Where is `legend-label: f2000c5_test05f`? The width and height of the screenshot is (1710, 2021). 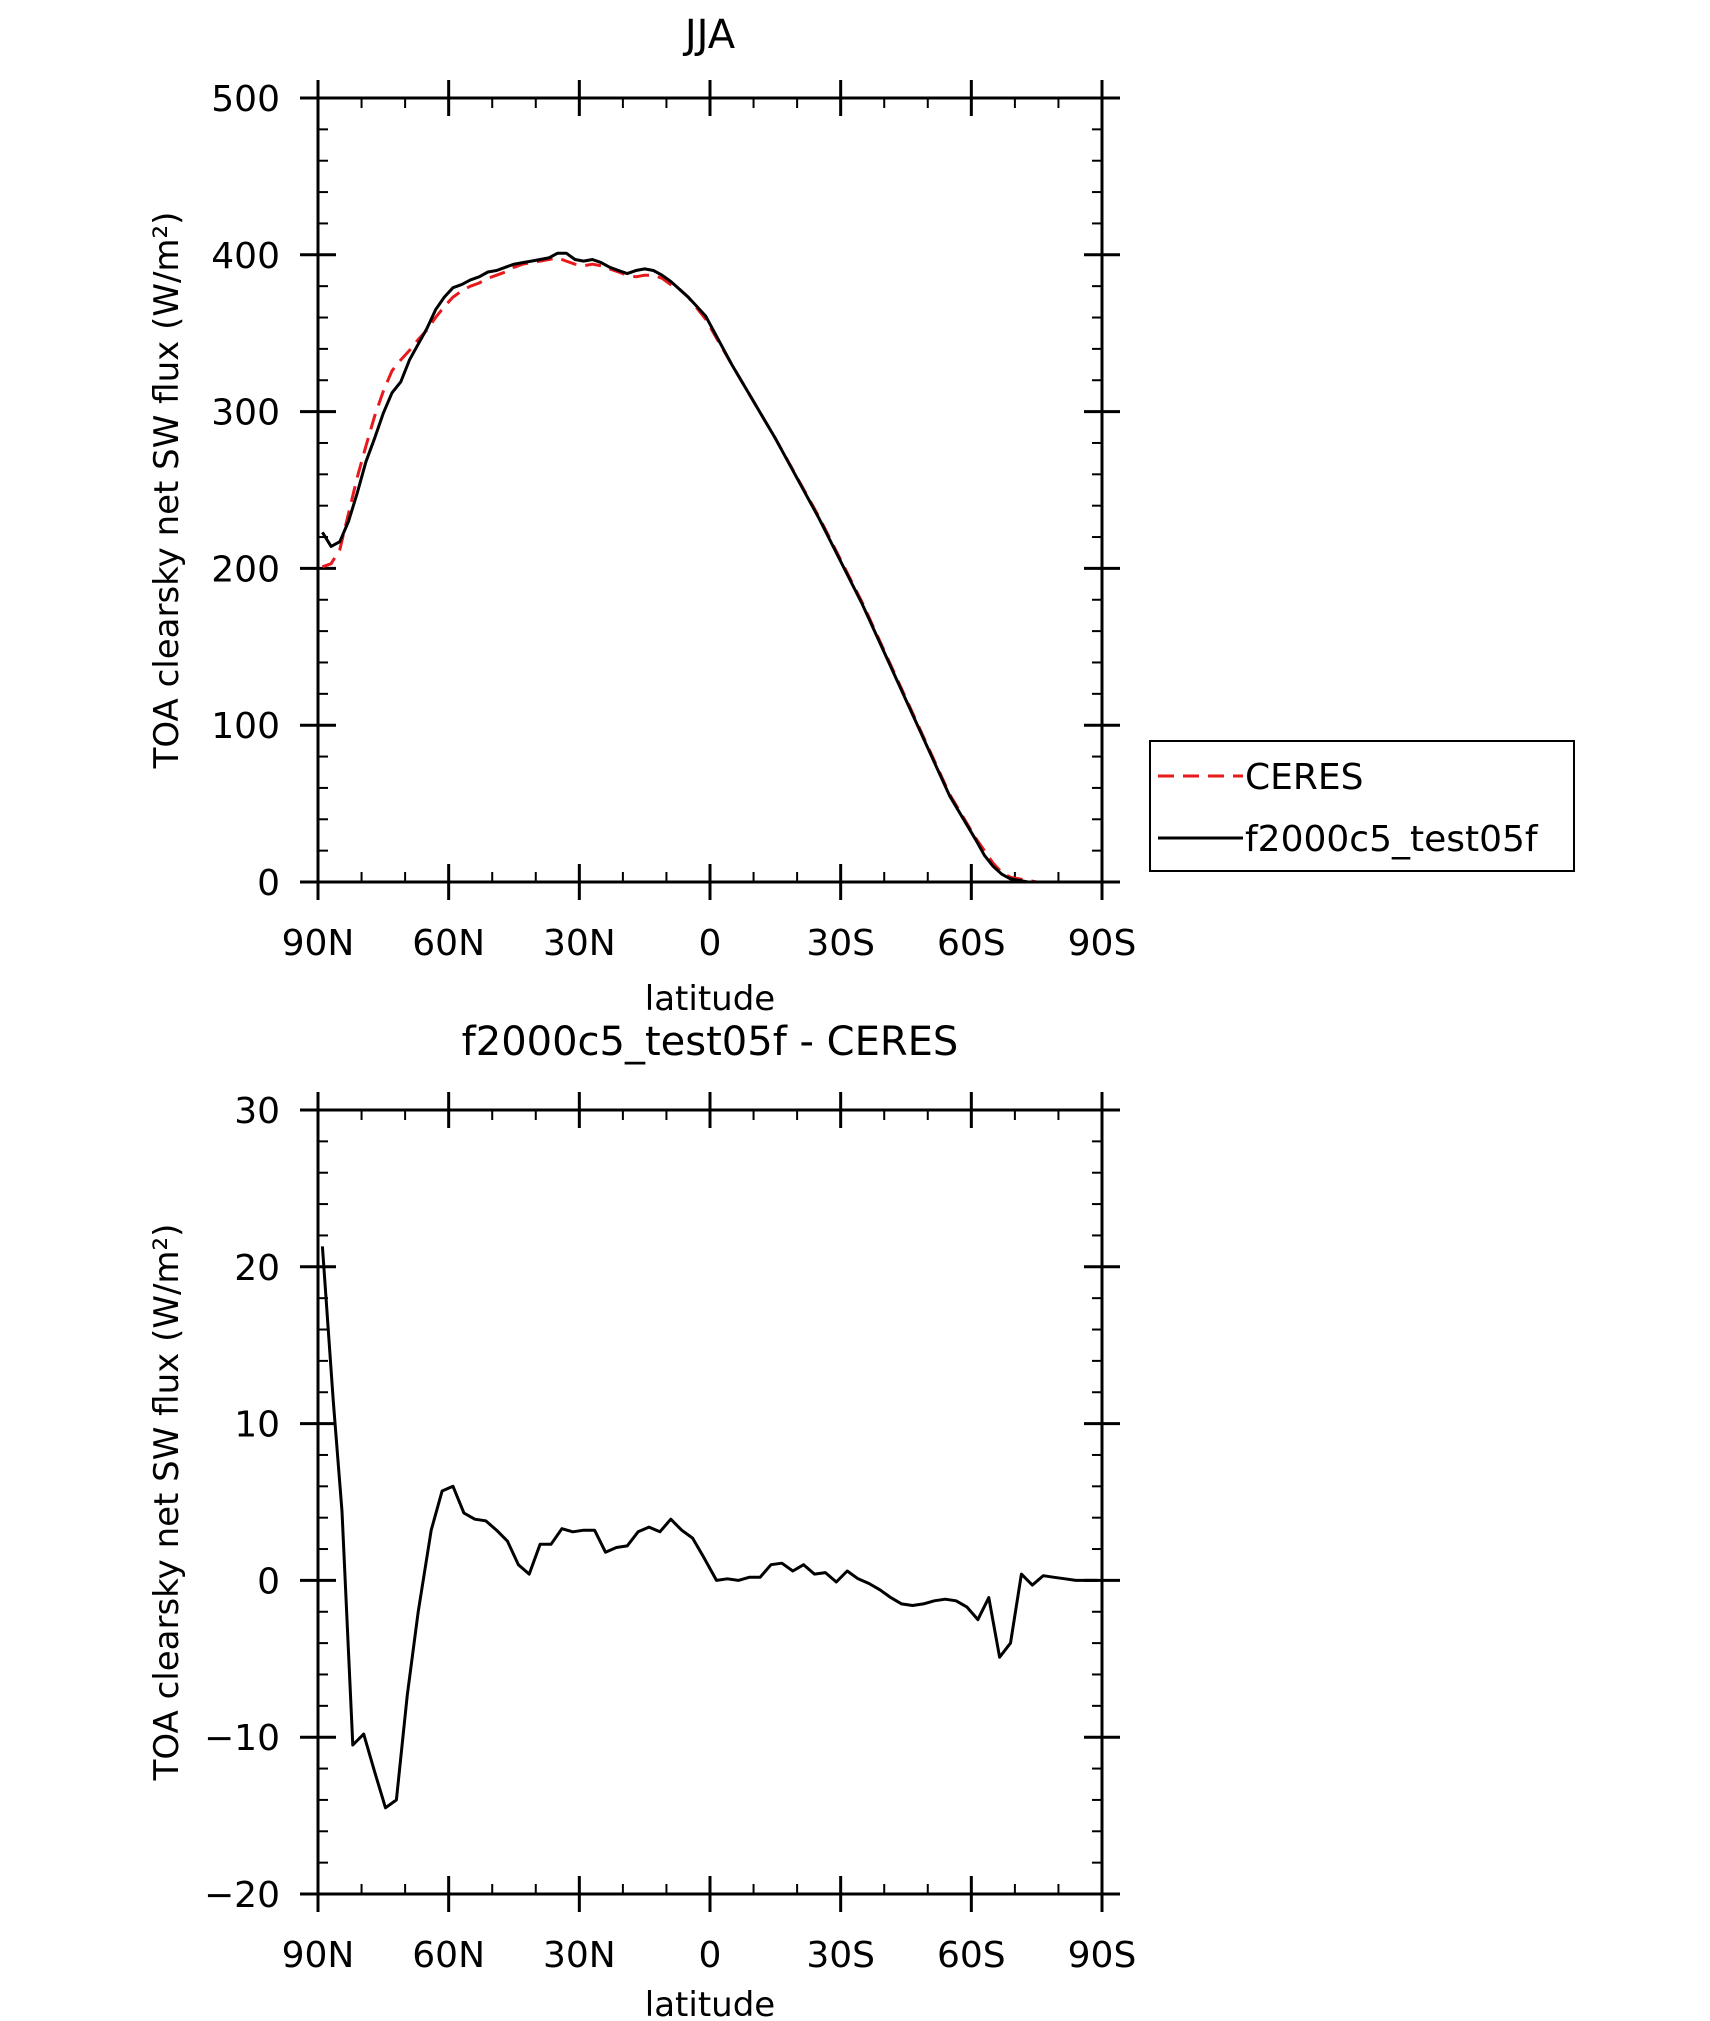 legend-label: f2000c5_test05f is located at coordinates (1392, 839).